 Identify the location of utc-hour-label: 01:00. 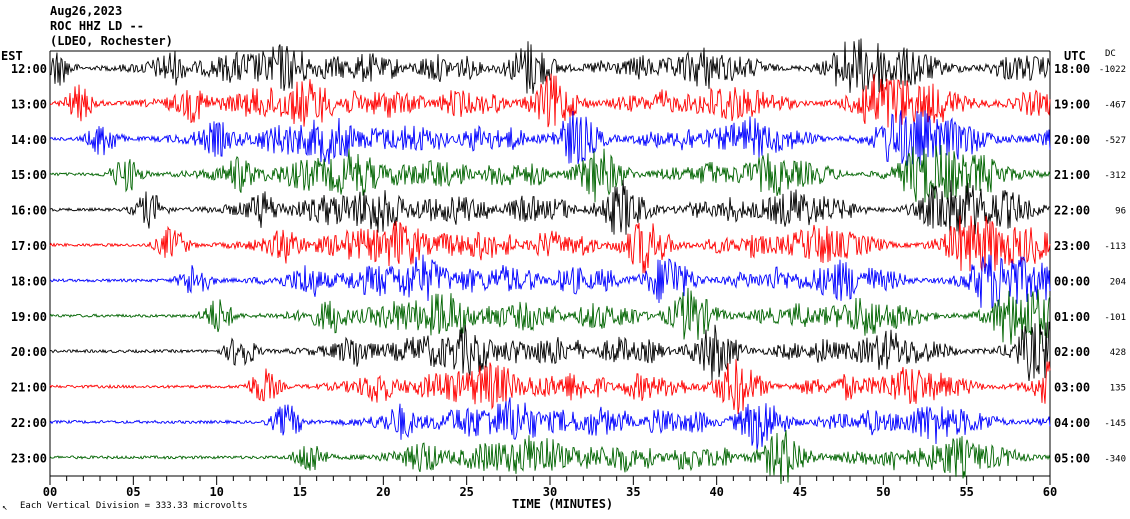
(1072, 317).